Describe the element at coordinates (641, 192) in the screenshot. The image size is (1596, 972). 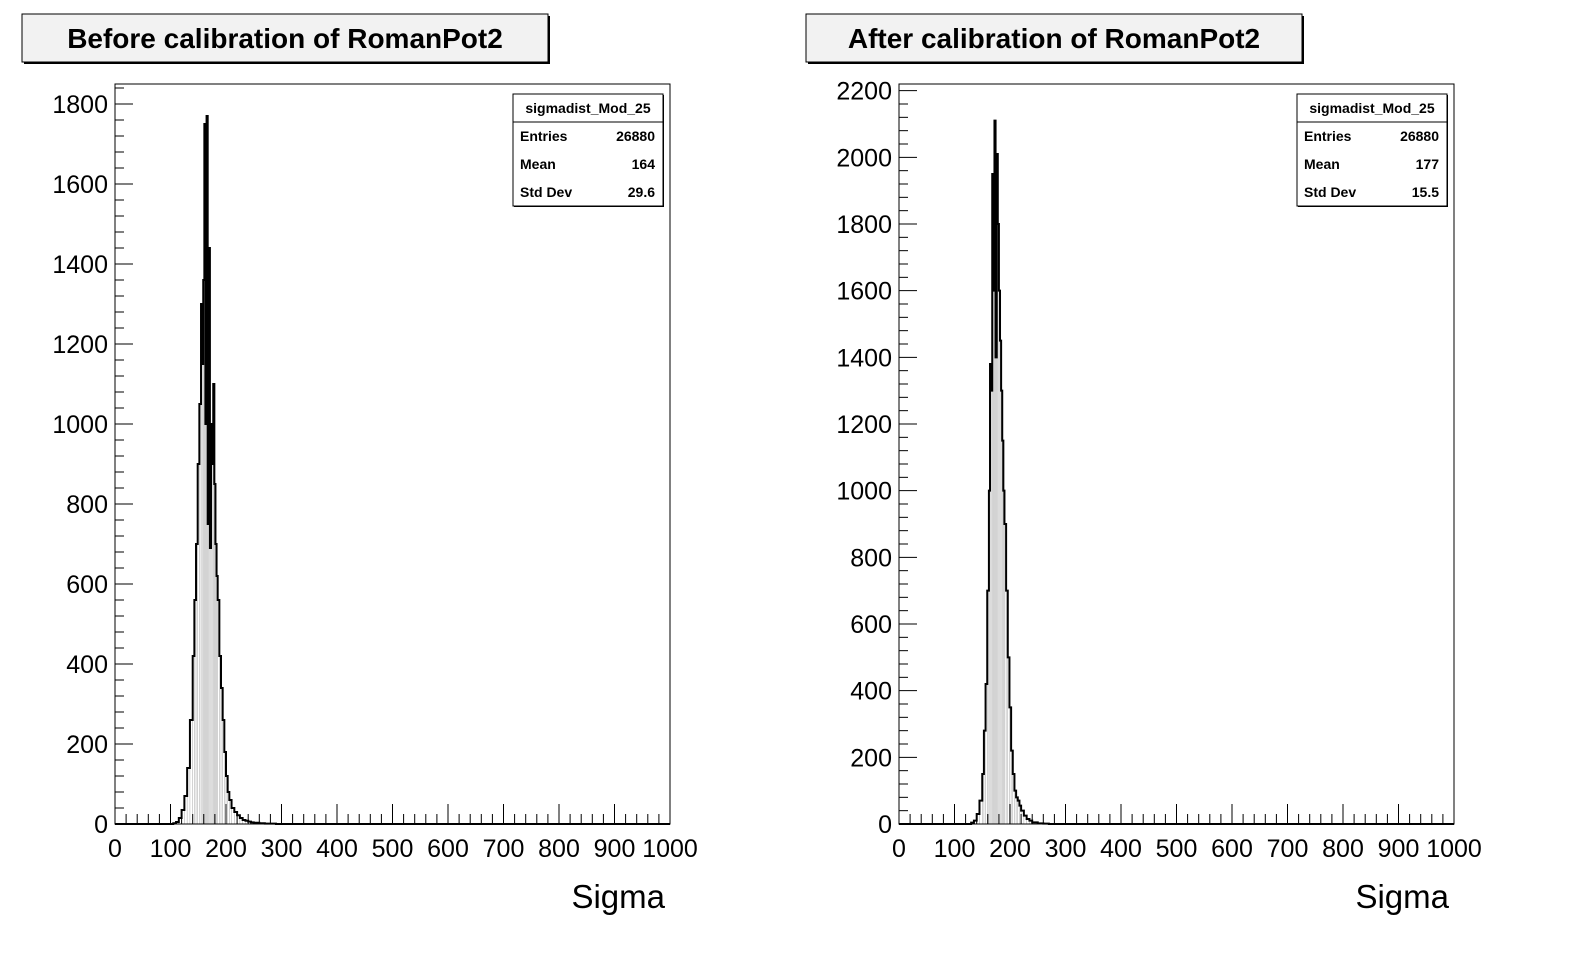
I see `stats-std-dev-value: 29.6` at that location.